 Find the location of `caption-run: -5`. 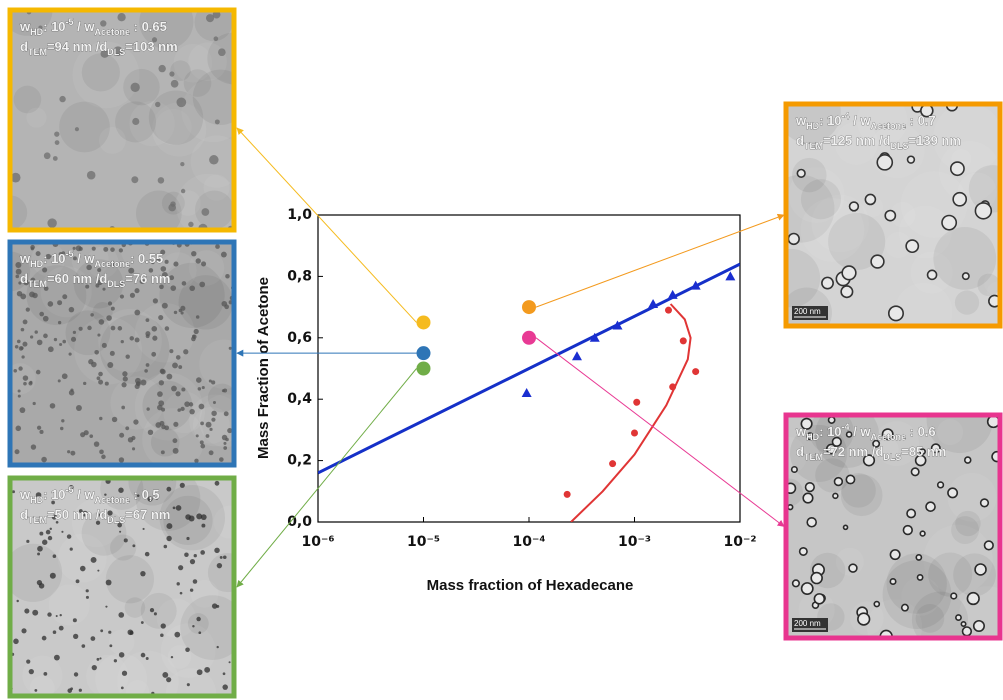

caption-run: -5 is located at coordinates (70, 490).